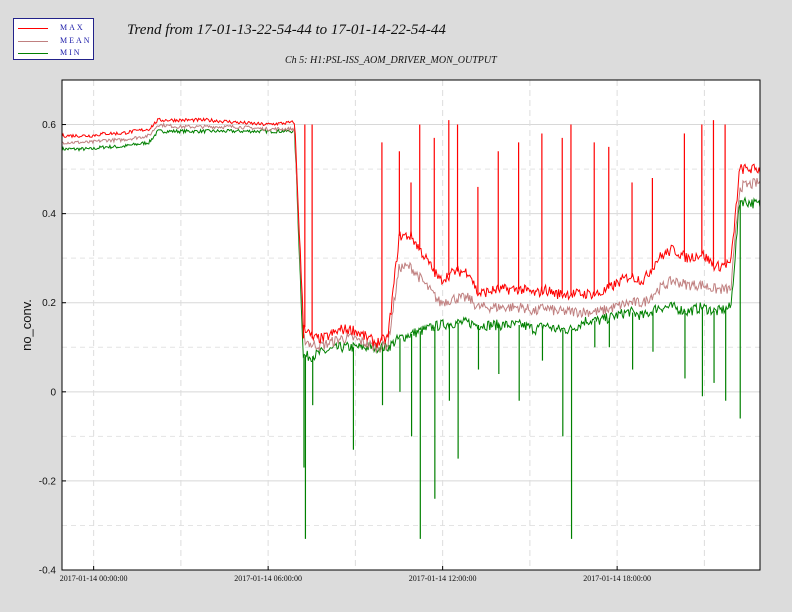  What do you see at coordinates (443, 578) in the screenshot?
I see `x-tick-label: 2017-01-14 12:00:00` at bounding box center [443, 578].